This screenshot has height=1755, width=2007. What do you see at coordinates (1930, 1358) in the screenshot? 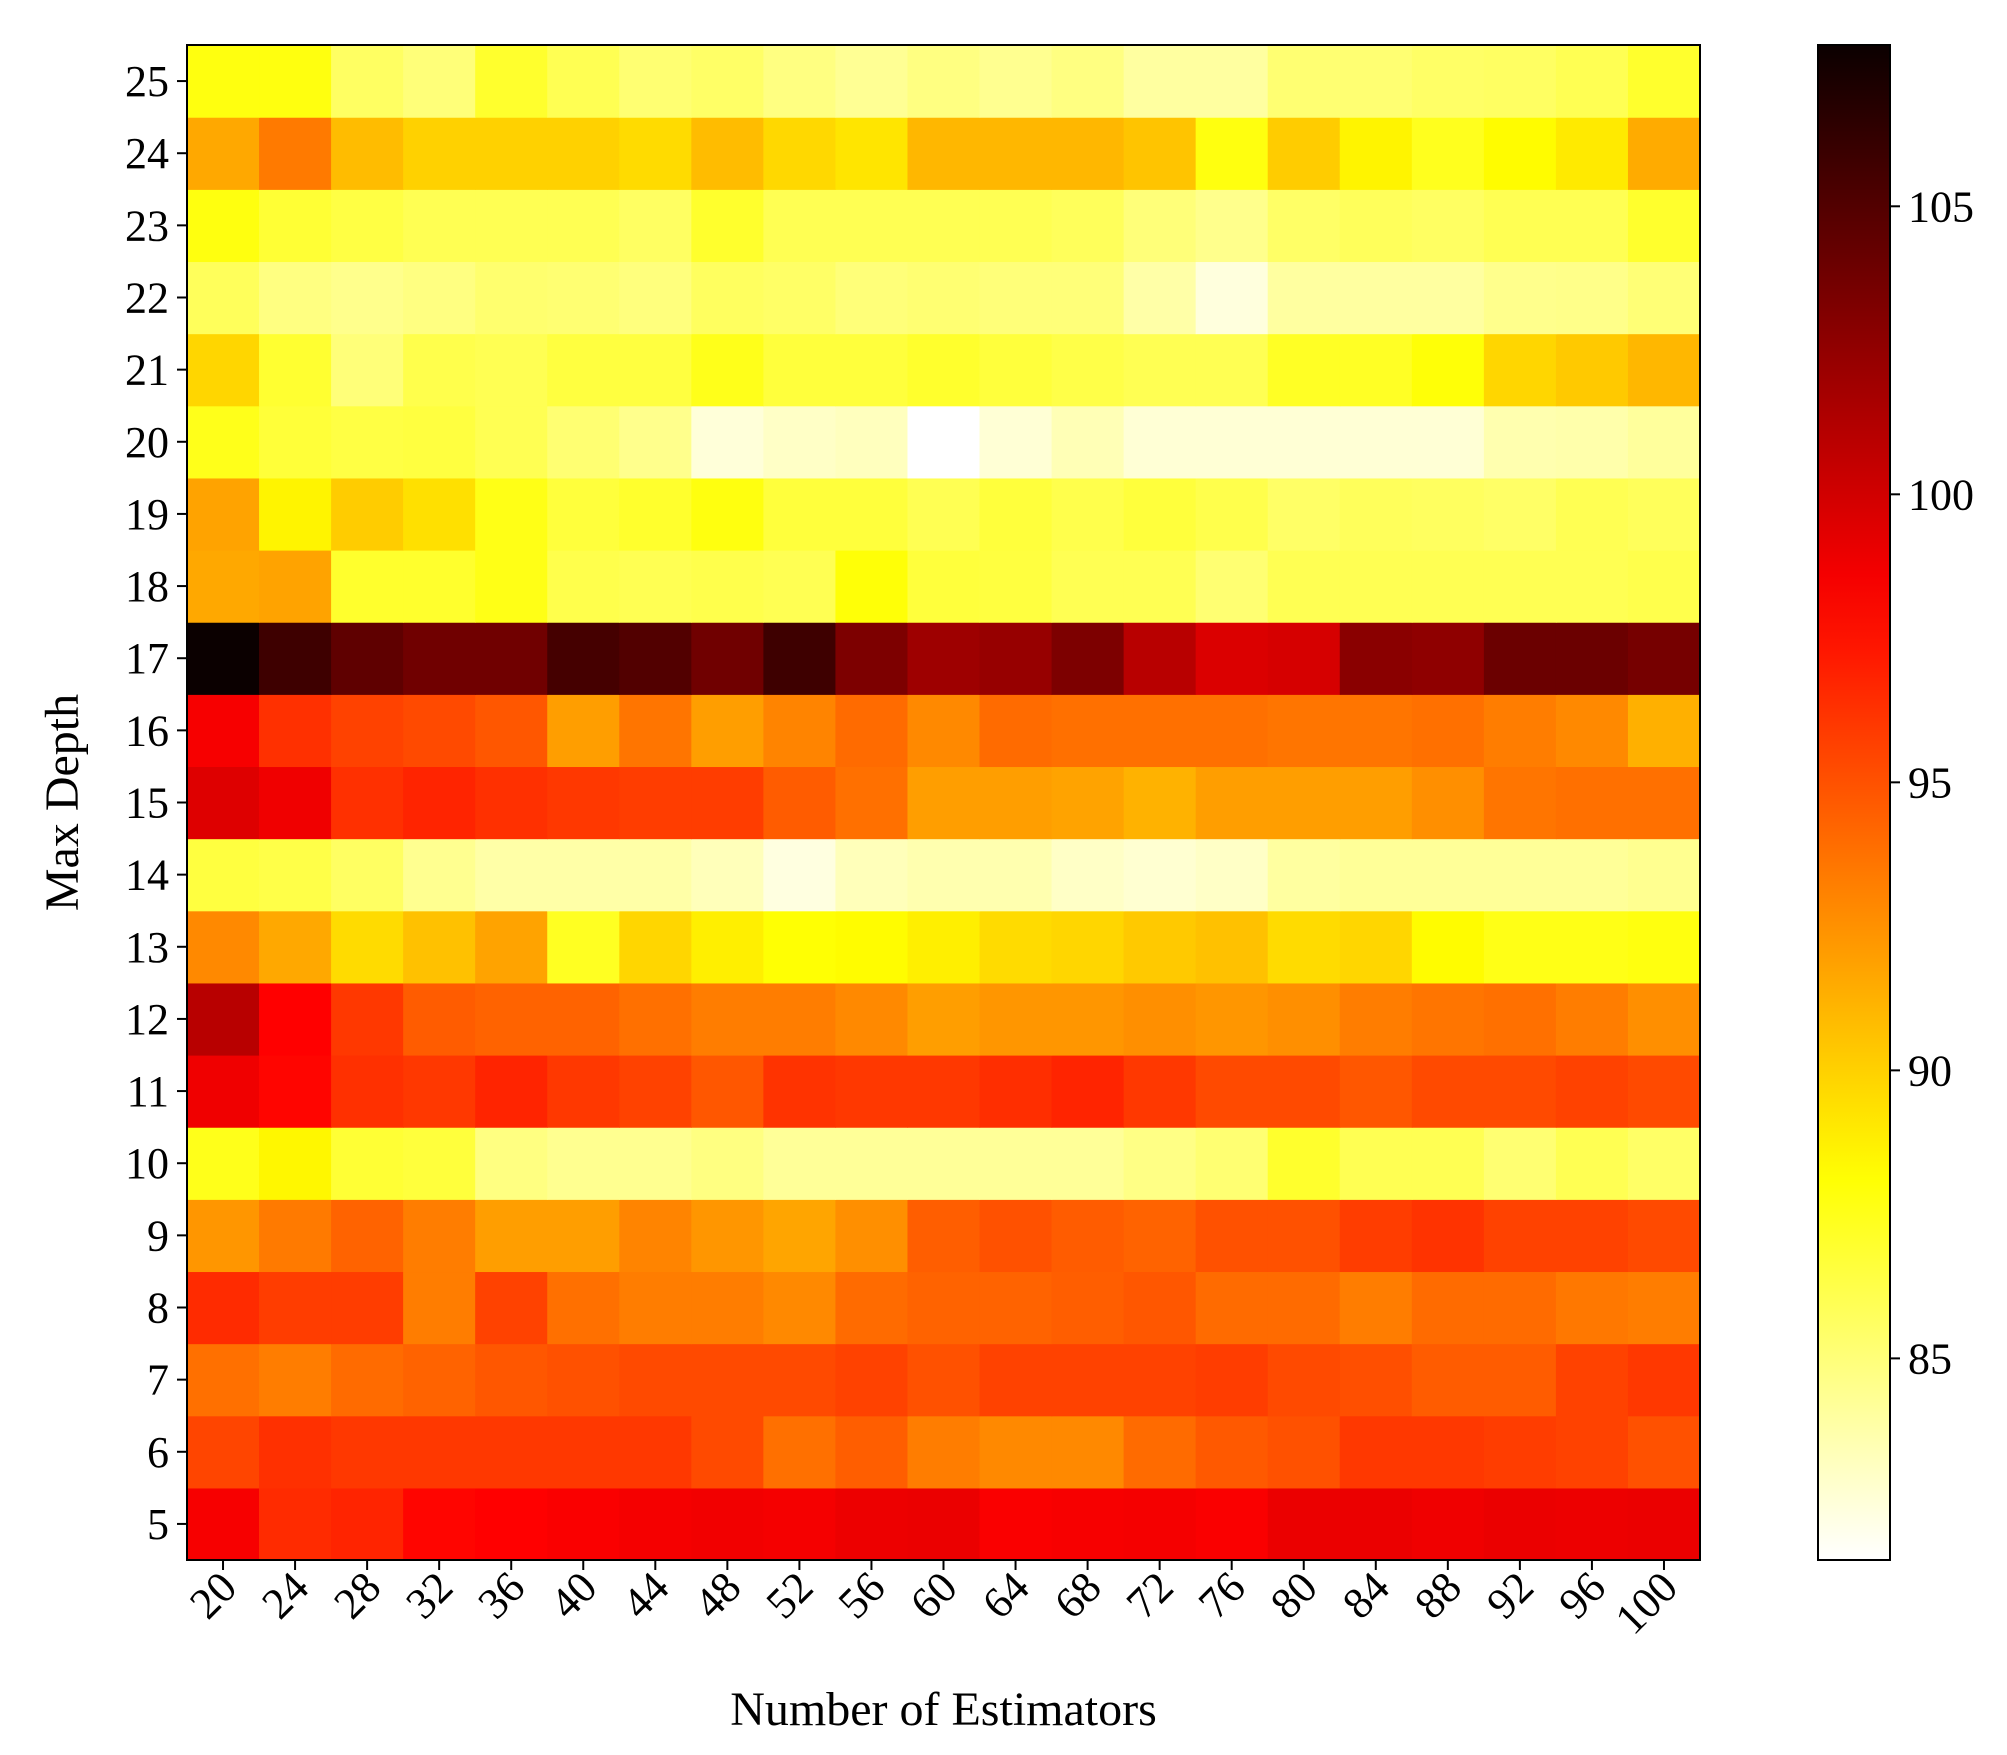
I see `colorbar-tick-label: 85` at bounding box center [1930, 1358].